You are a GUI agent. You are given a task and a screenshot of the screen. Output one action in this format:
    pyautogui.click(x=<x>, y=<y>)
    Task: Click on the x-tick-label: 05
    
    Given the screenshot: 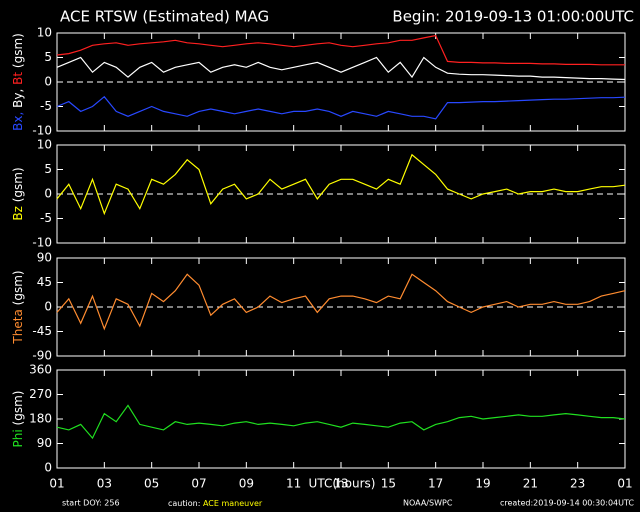 What is the action you would take?
    pyautogui.click(x=151, y=484)
    